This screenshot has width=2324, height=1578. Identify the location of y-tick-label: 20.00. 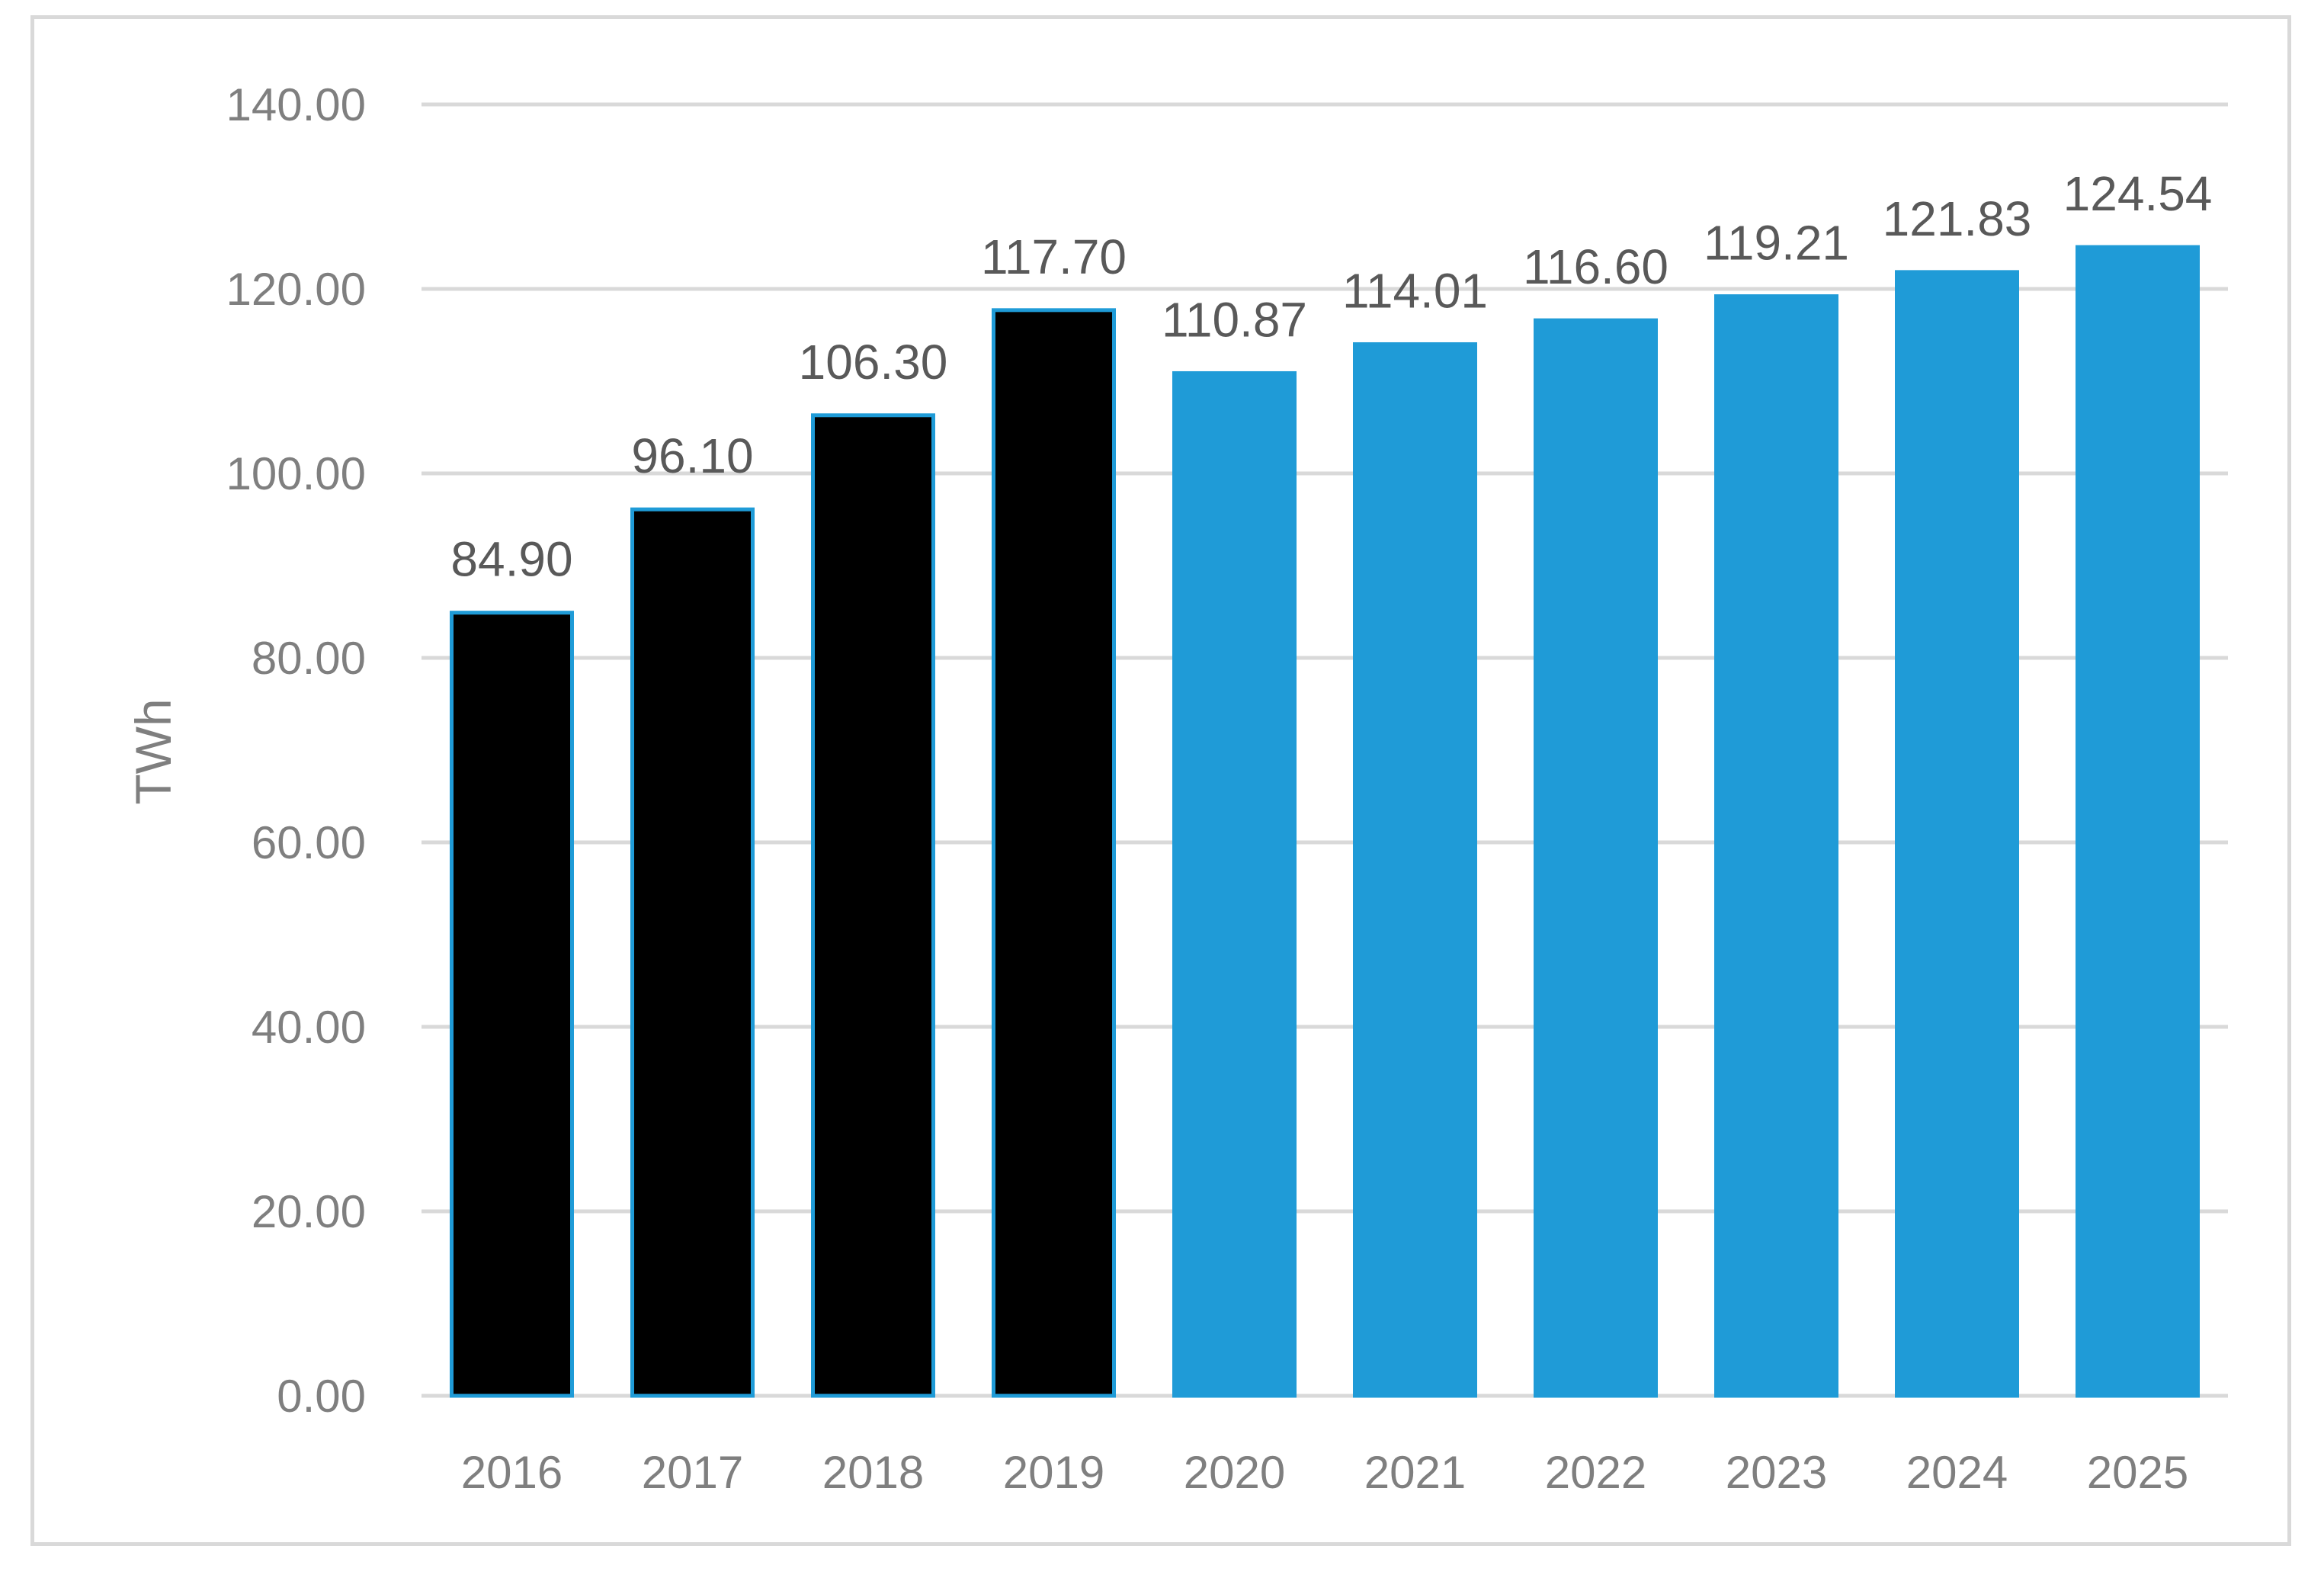
(309, 1211).